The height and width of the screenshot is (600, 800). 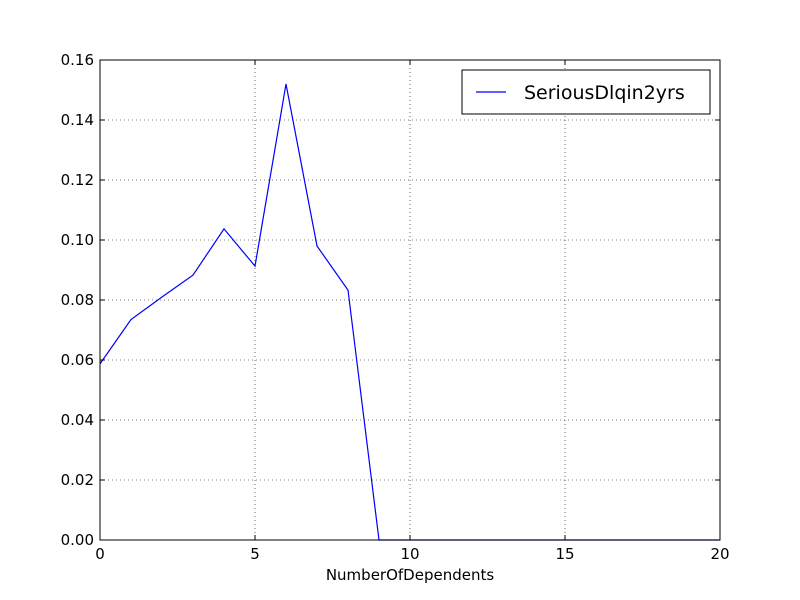 What do you see at coordinates (410, 575) in the screenshot?
I see `x-axis-label: NumberOfDependents` at bounding box center [410, 575].